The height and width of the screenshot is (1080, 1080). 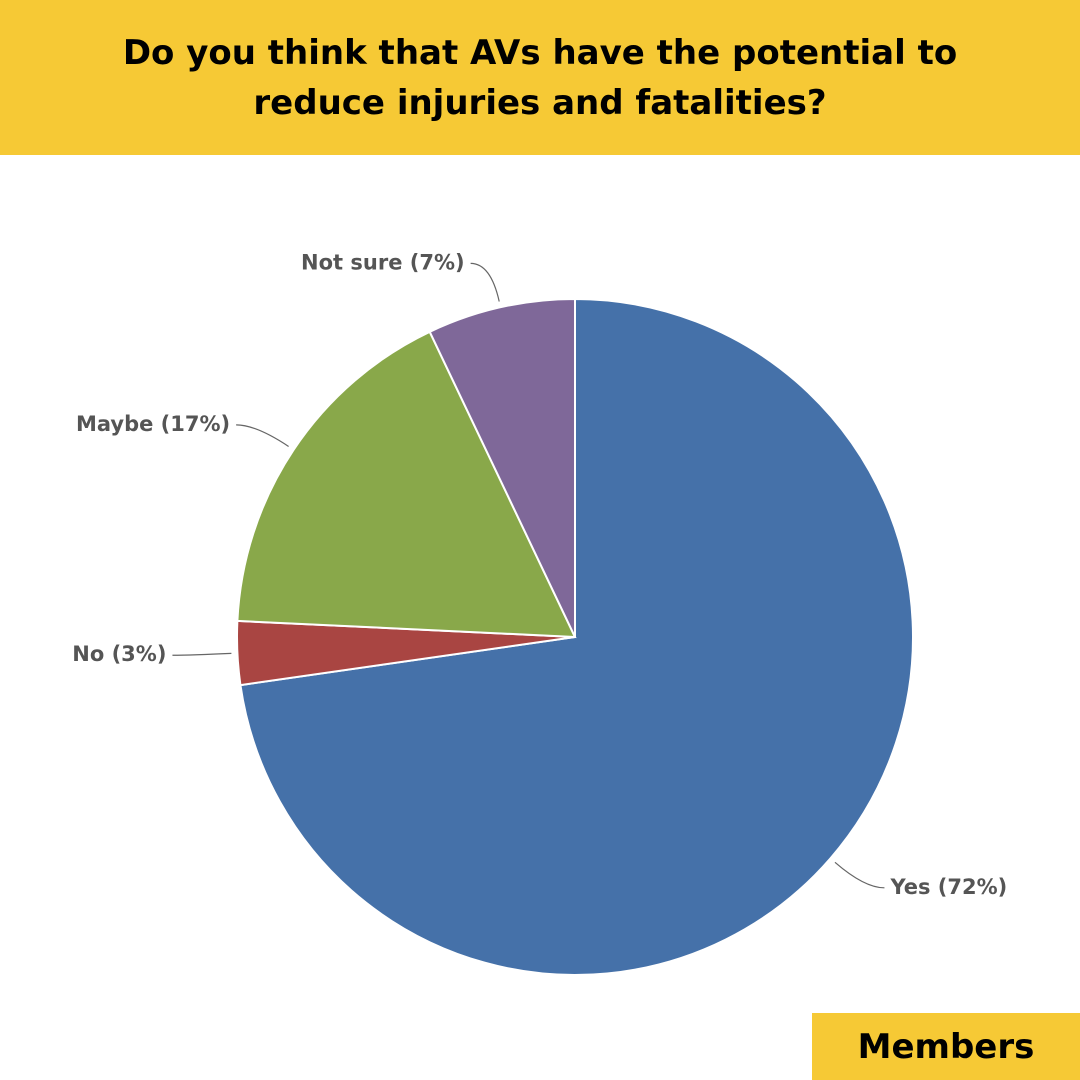 What do you see at coordinates (383, 262) in the screenshot?
I see `slice-label: Not sure (7%)` at bounding box center [383, 262].